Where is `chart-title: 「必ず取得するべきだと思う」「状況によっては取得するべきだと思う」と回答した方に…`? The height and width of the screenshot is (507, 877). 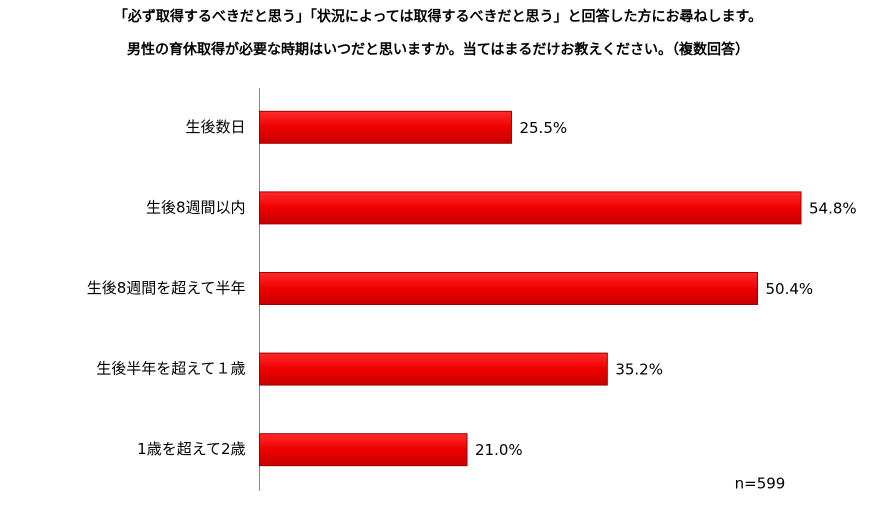
chart-title: 「必ず取得するべきだと思う」「状況によっては取得するべきだと思う」と回答した方に… is located at coordinates (438, 16).